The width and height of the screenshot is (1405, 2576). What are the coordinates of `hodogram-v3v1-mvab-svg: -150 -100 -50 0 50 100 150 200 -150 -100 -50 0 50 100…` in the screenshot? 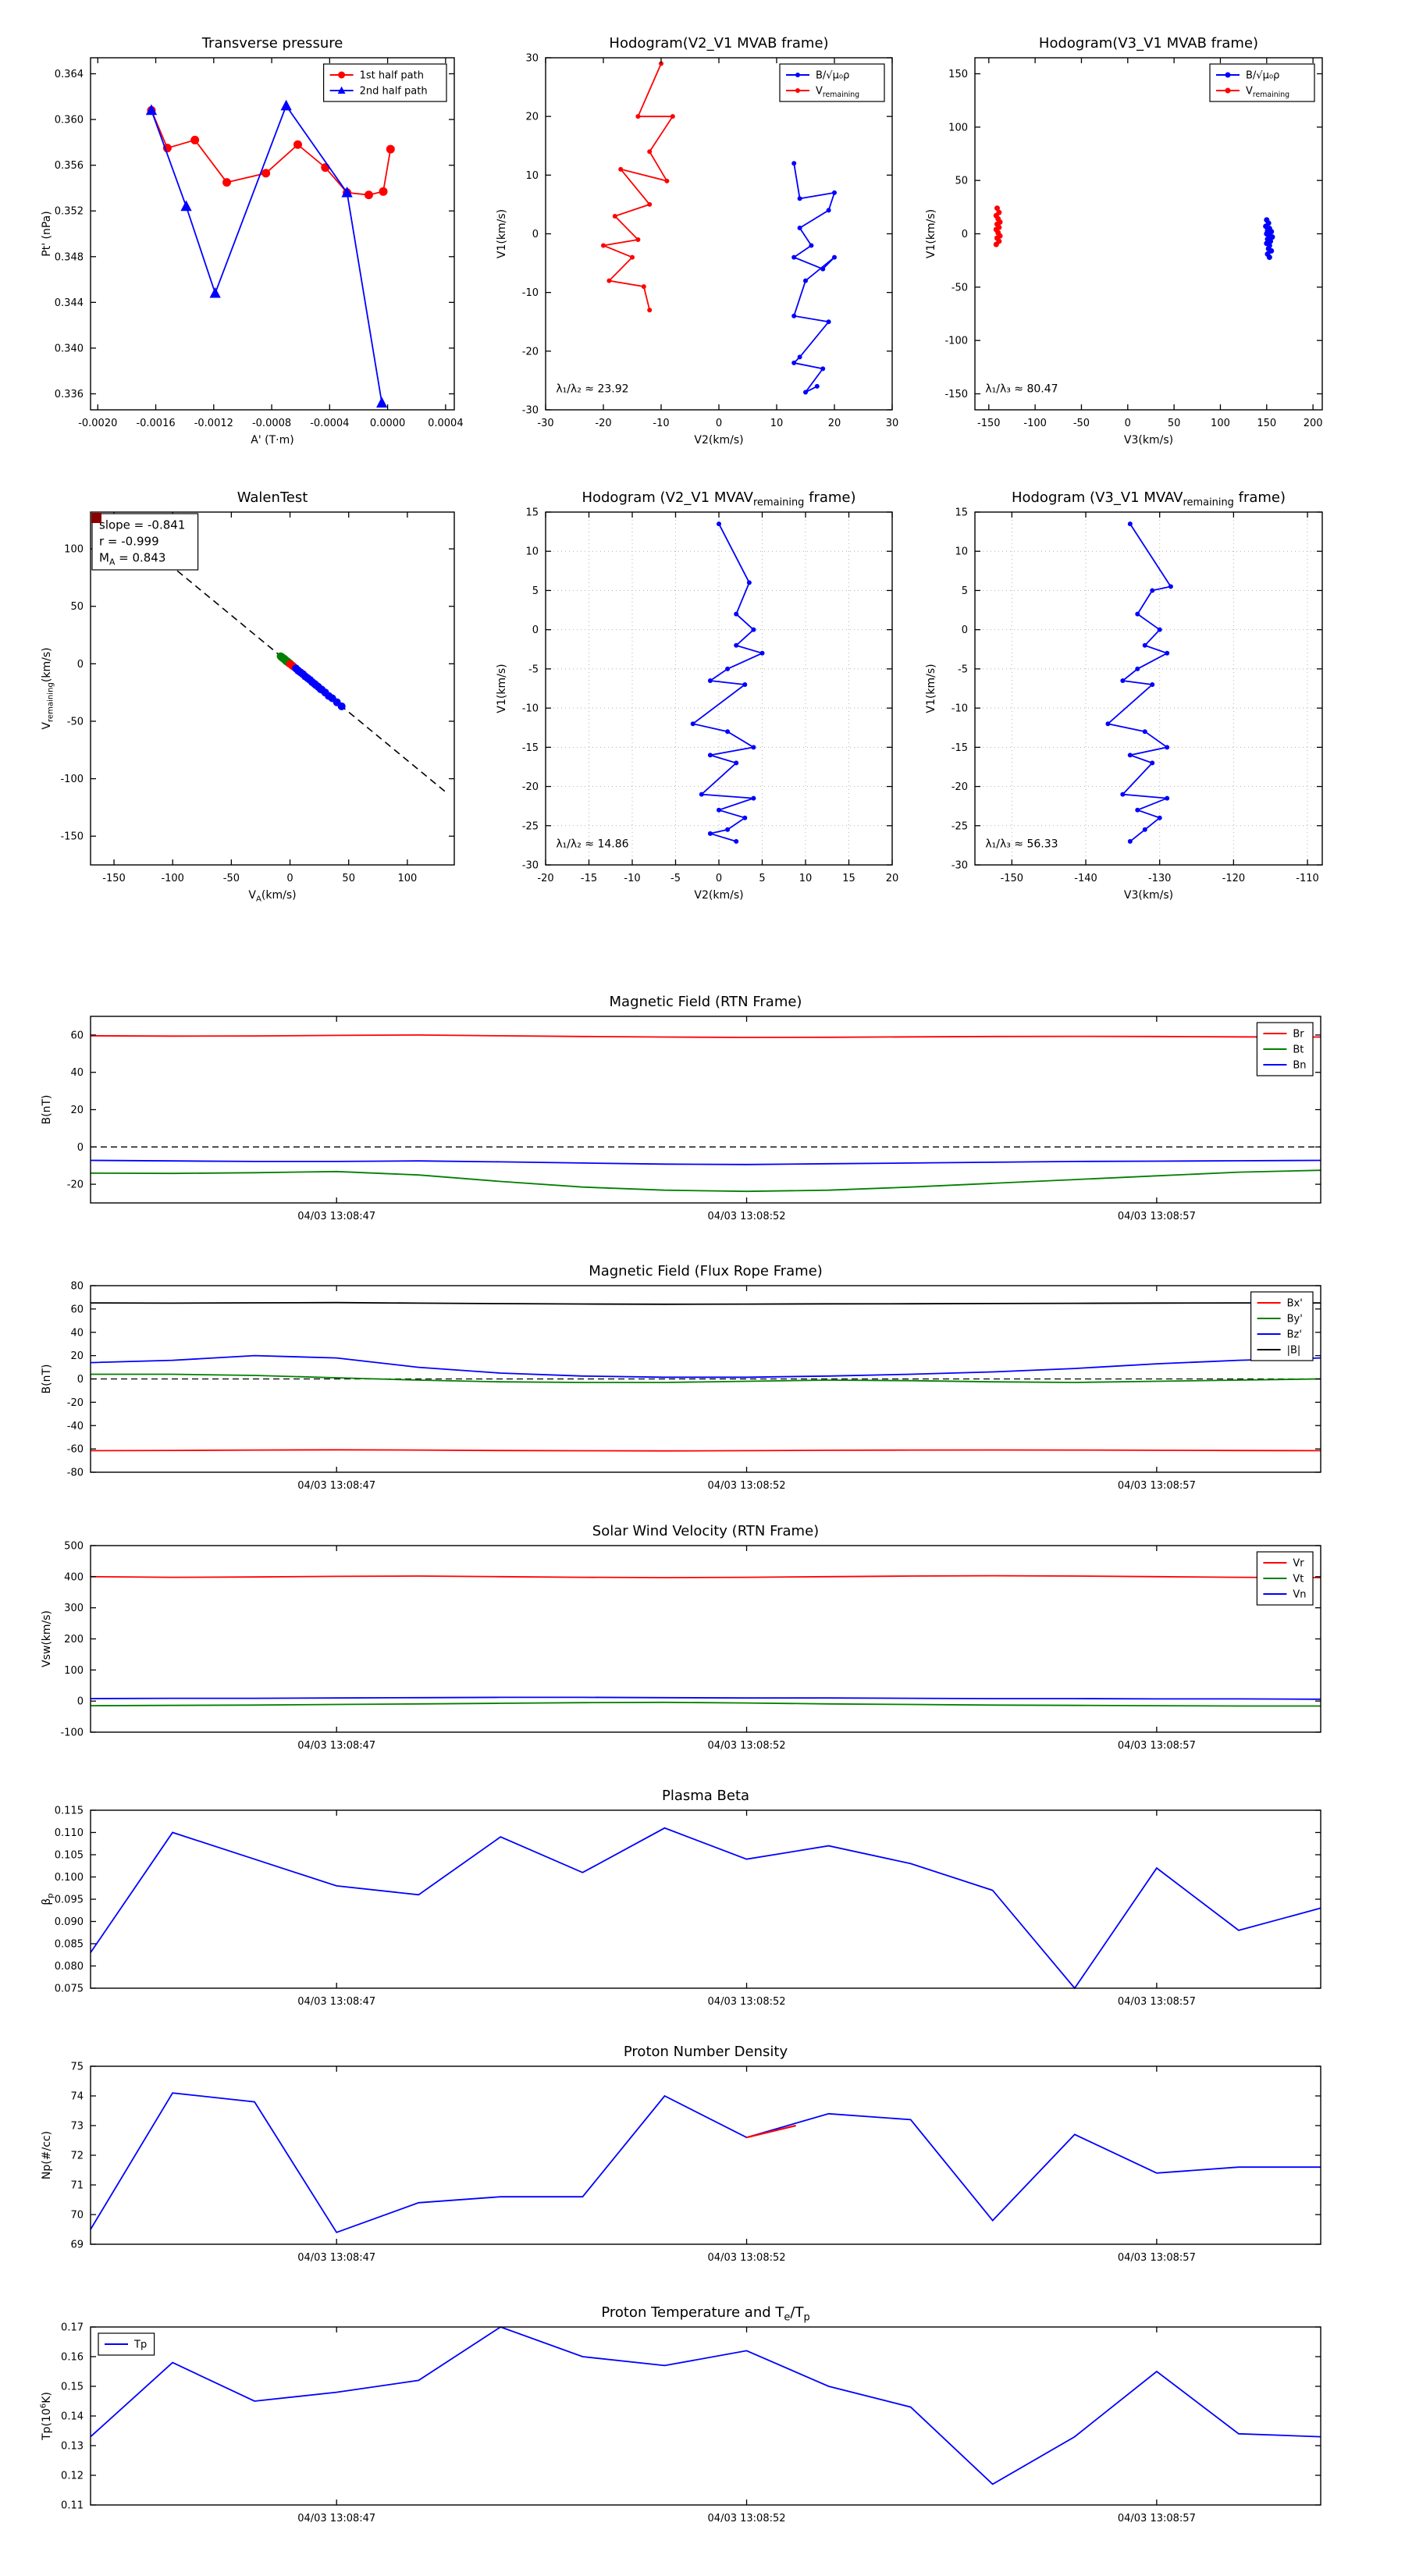 It's located at (1124, 241).